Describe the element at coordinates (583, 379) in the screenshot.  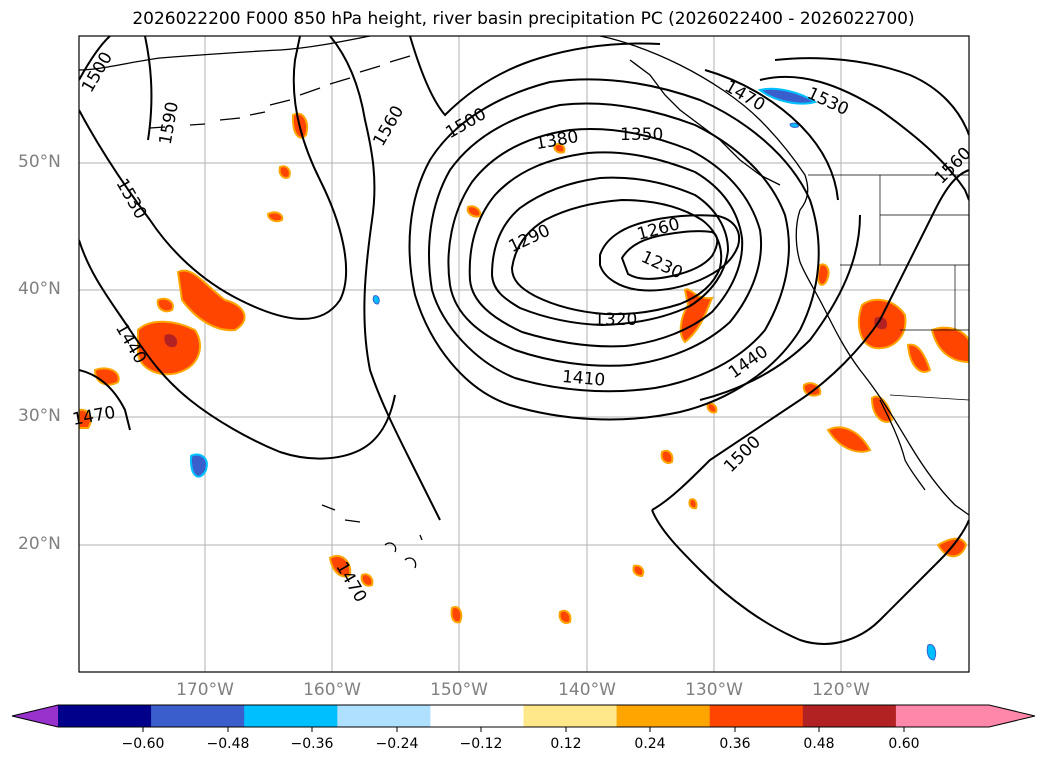
I see `contour-label: 1410` at that location.